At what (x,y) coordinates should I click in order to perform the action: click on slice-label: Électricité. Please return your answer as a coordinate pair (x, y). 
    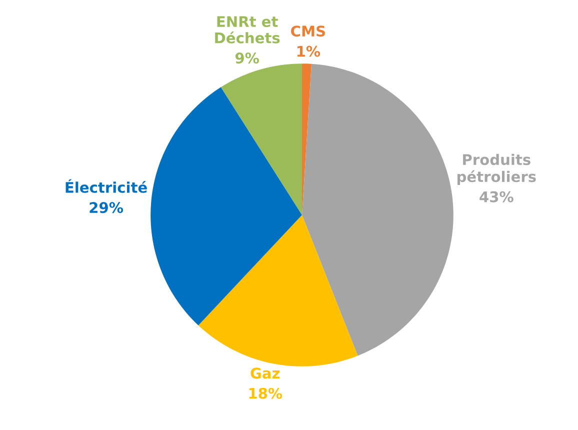
    Looking at the image, I should click on (106, 186).